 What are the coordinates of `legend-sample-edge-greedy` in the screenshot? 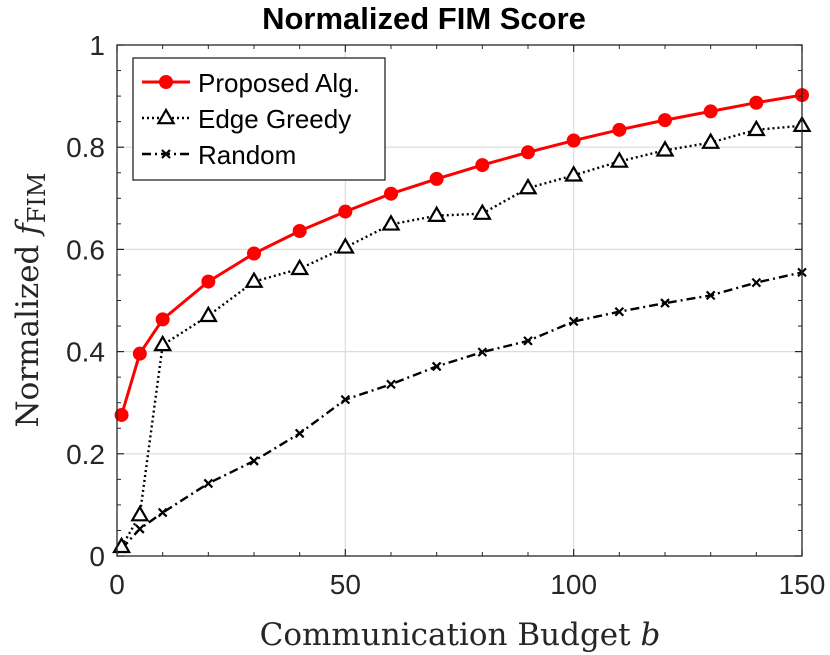 It's located at (166, 116).